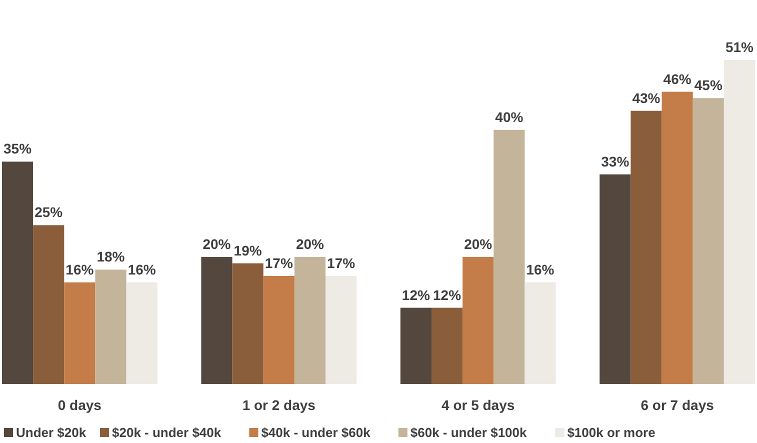  Describe the element at coordinates (708, 85) in the screenshot. I see `data-label: 45%` at that location.